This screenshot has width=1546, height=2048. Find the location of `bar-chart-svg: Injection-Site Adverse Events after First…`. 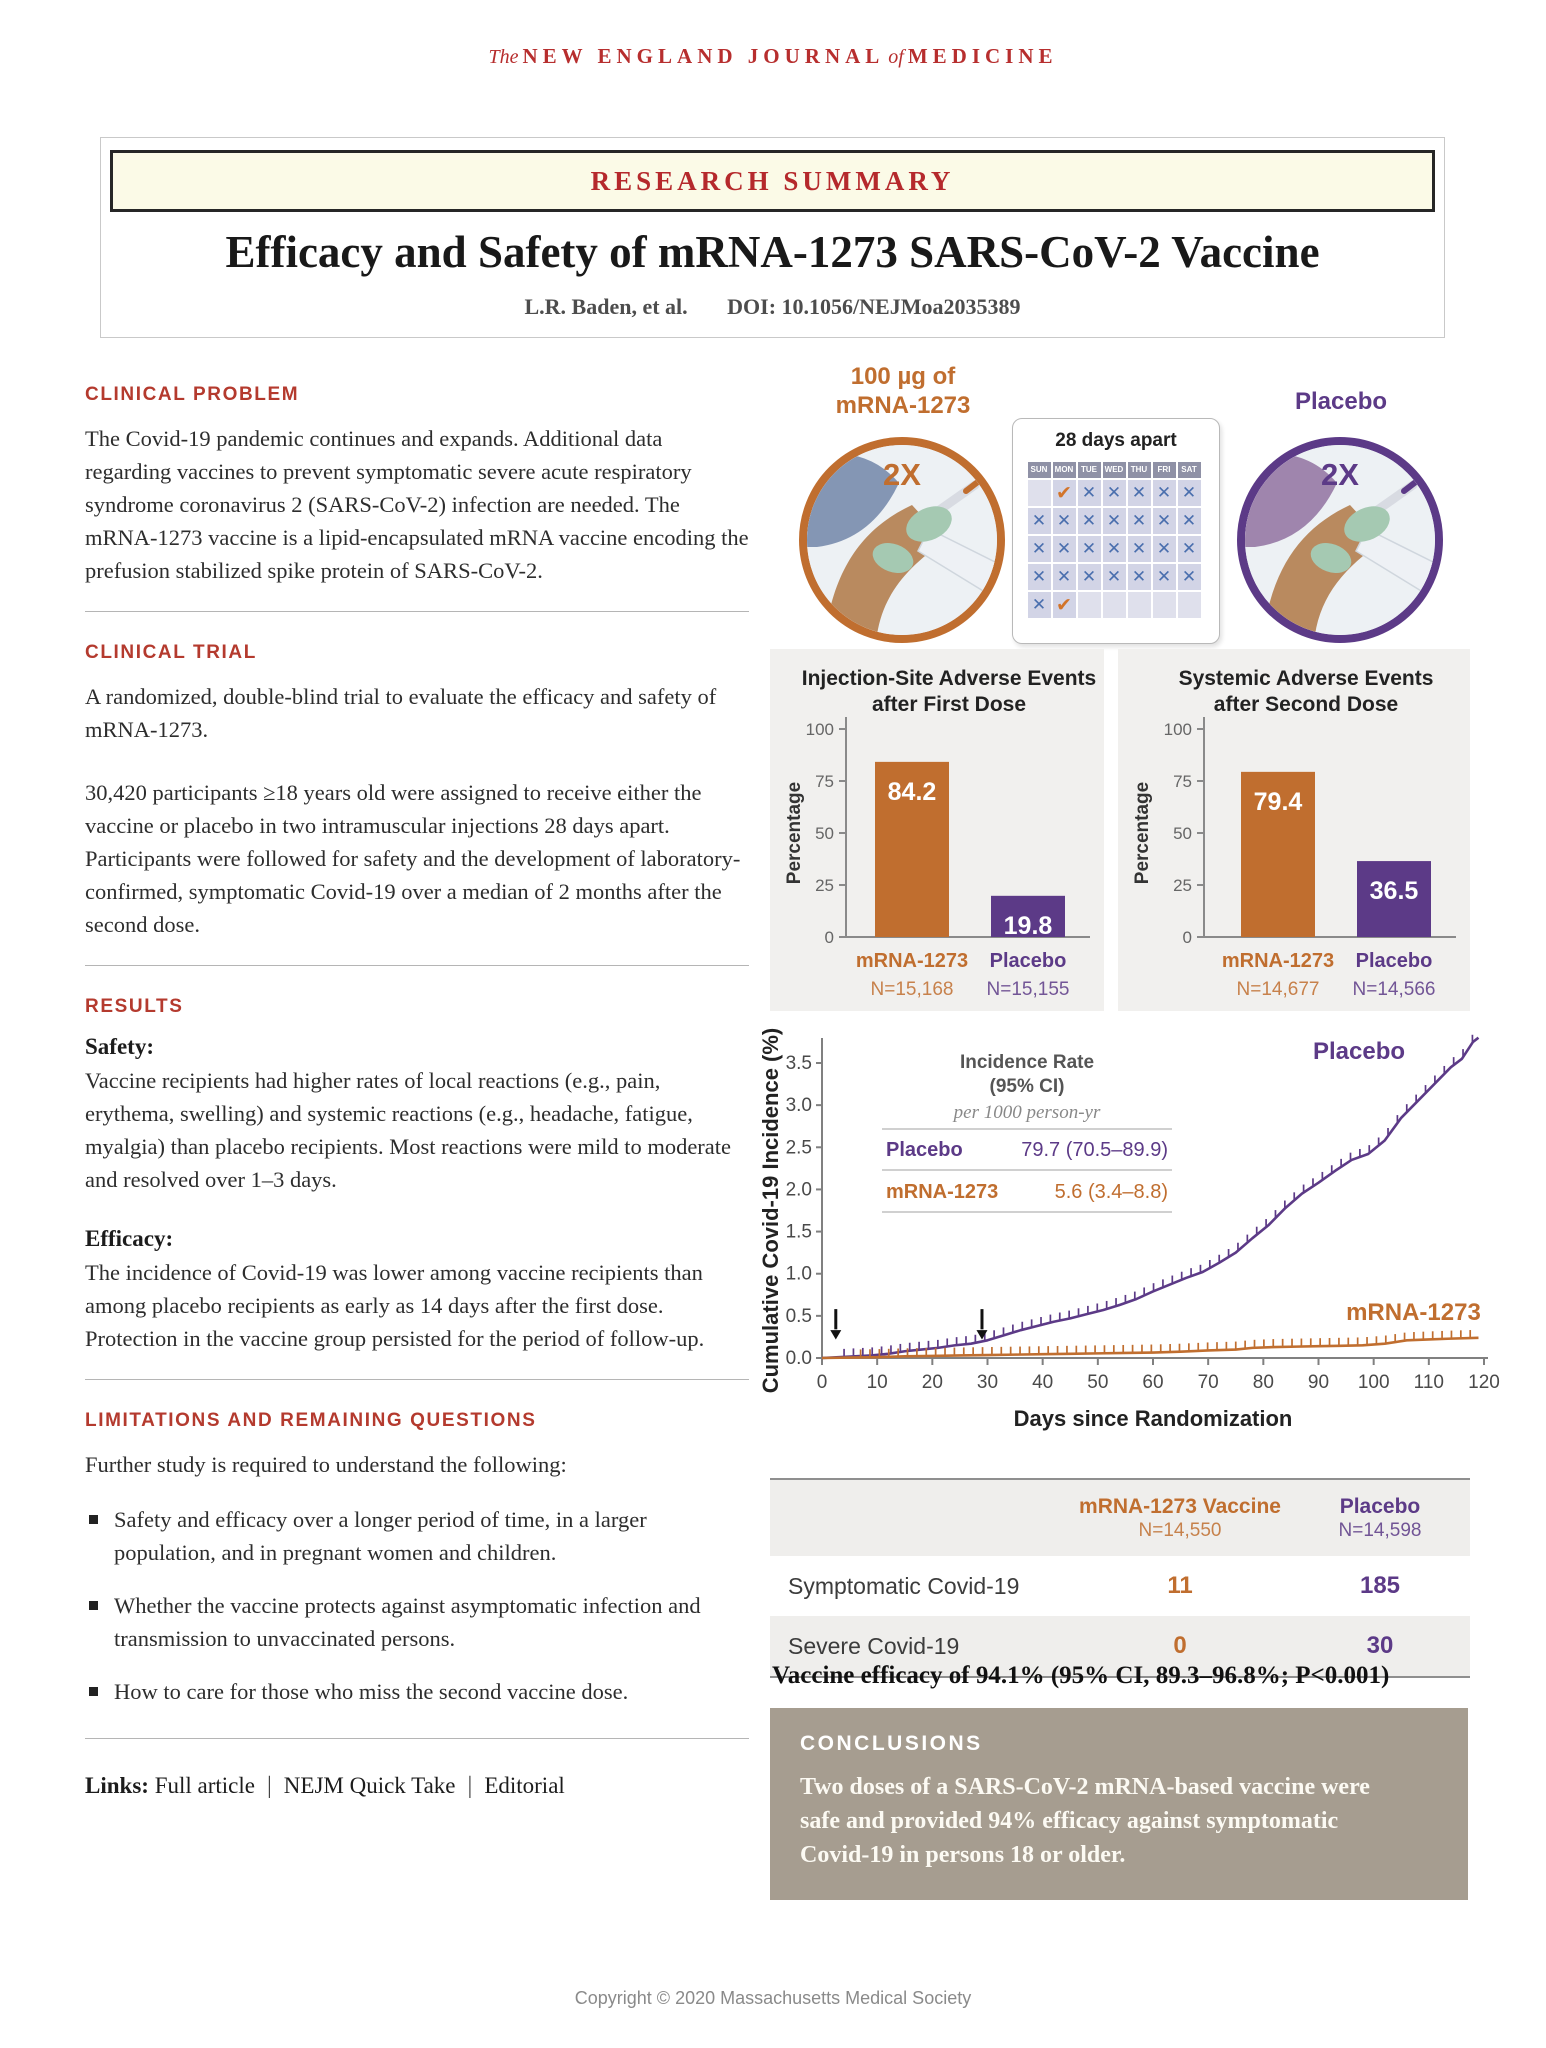

bar-chart-svg: Injection-Site Adverse Events after First… is located at coordinates (940, 833).